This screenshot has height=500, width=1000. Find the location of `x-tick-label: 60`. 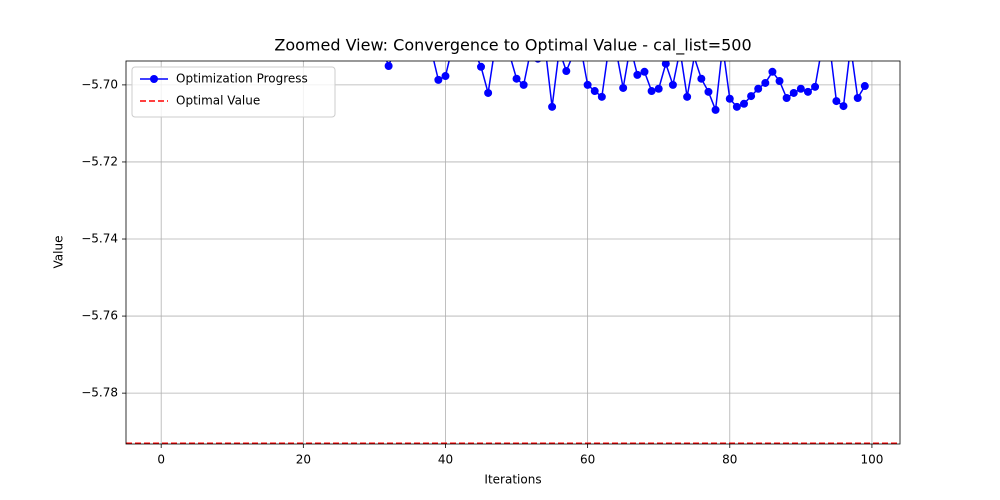

x-tick-label: 60 is located at coordinates (587, 460).